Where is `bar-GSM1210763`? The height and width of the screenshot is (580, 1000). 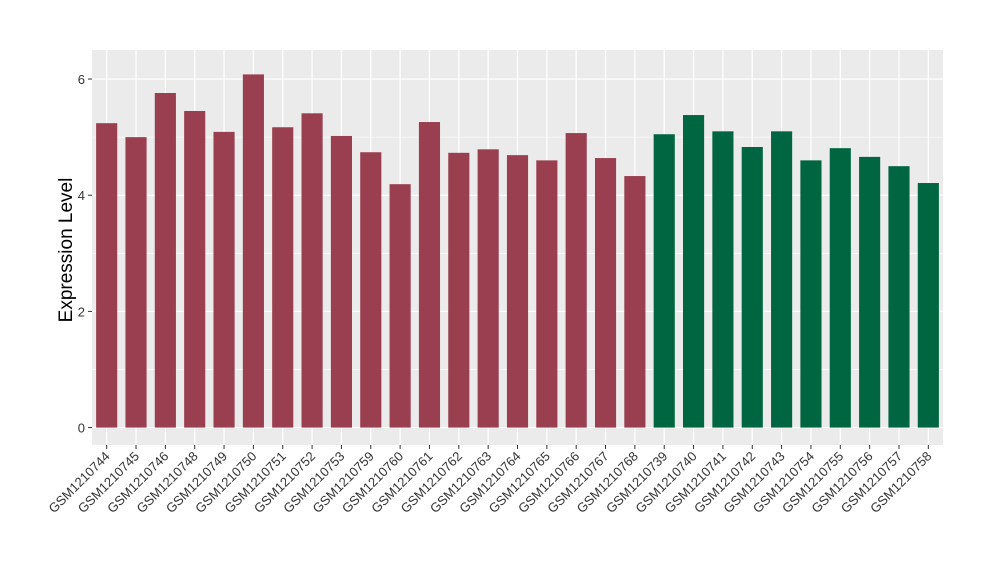
bar-GSM1210763 is located at coordinates (488, 288).